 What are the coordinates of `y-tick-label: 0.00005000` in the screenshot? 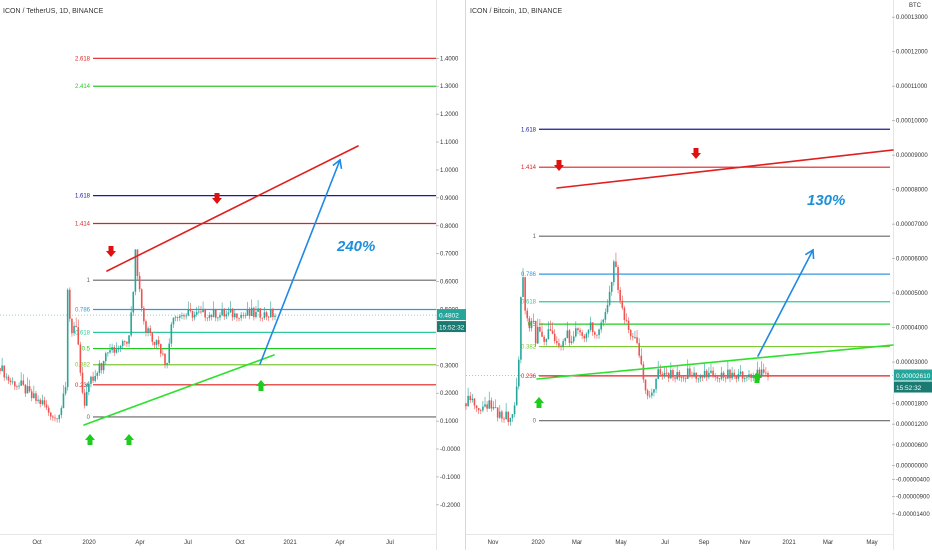 It's located at (912, 294).